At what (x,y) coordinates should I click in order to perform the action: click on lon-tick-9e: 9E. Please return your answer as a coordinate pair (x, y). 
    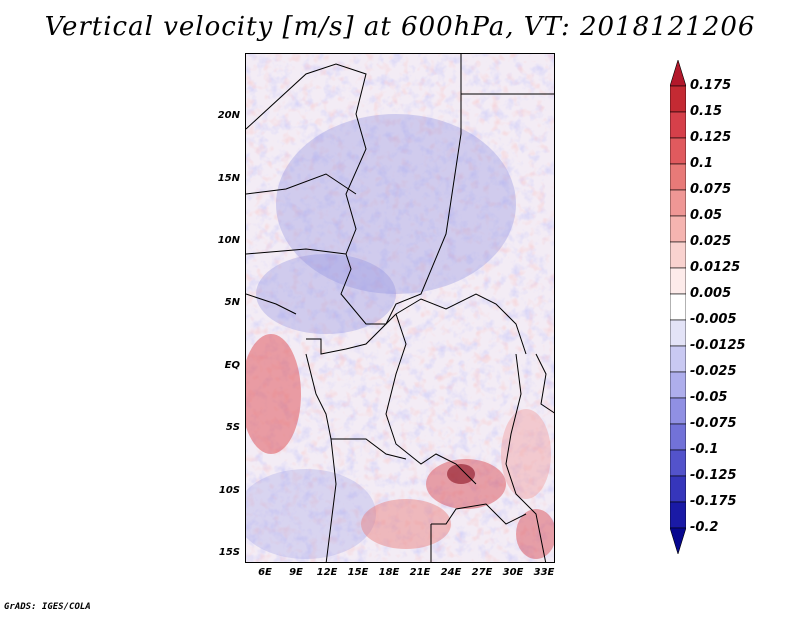
    Looking at the image, I should click on (296, 572).